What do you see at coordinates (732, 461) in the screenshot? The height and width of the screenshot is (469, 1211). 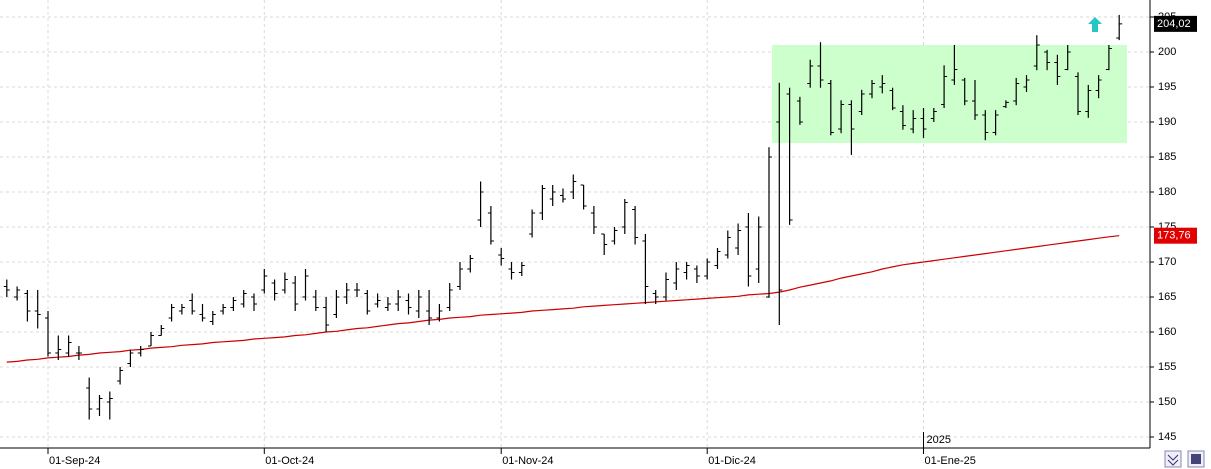 I see `x-tick-label: 01-Dic-24` at bounding box center [732, 461].